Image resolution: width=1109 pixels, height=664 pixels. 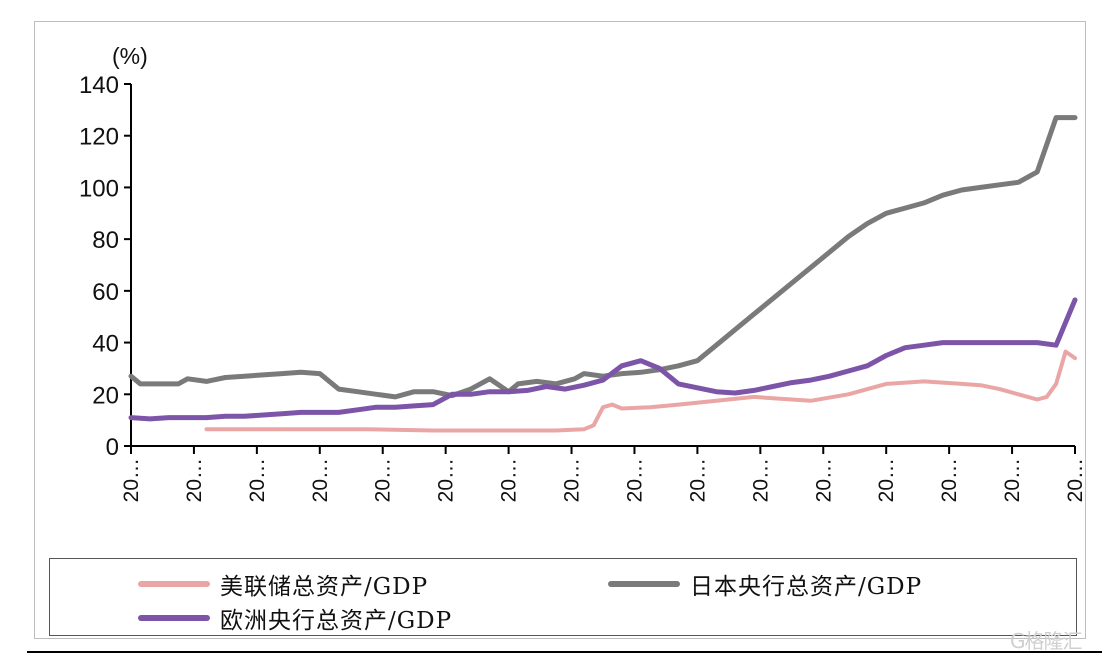 I want to click on y-tick-label: 0, so click(x=112, y=447).